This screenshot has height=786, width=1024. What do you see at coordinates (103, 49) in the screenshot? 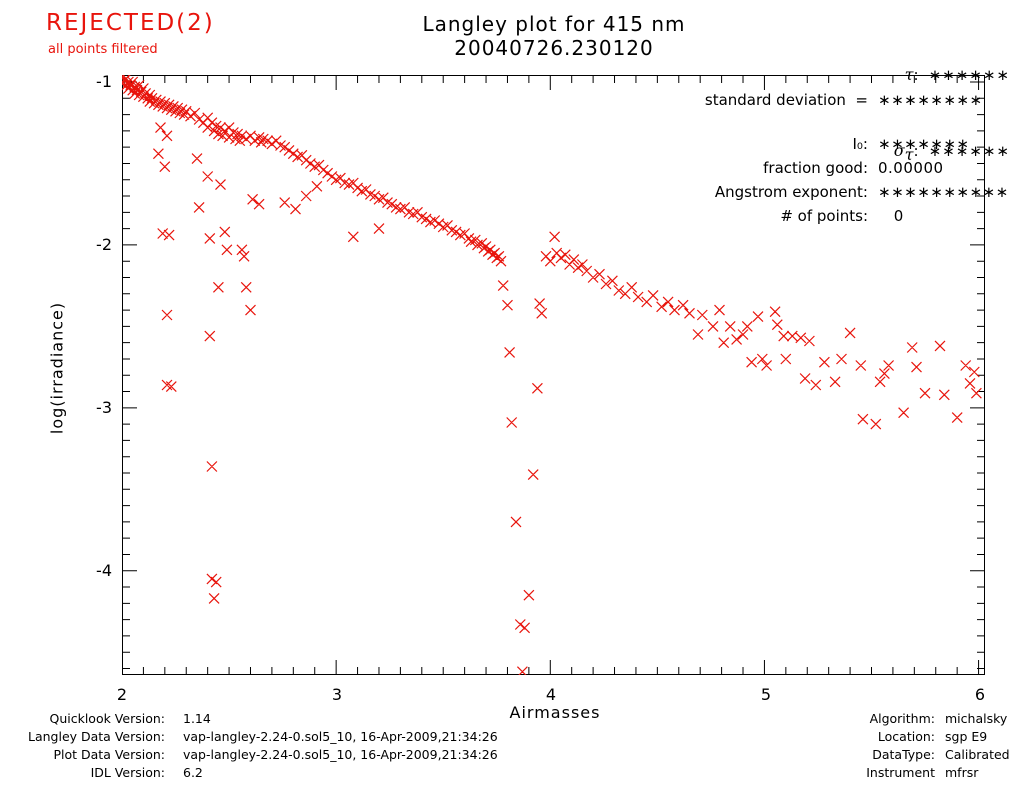
I see `rejected-subtitle: all points filtered` at bounding box center [103, 49].